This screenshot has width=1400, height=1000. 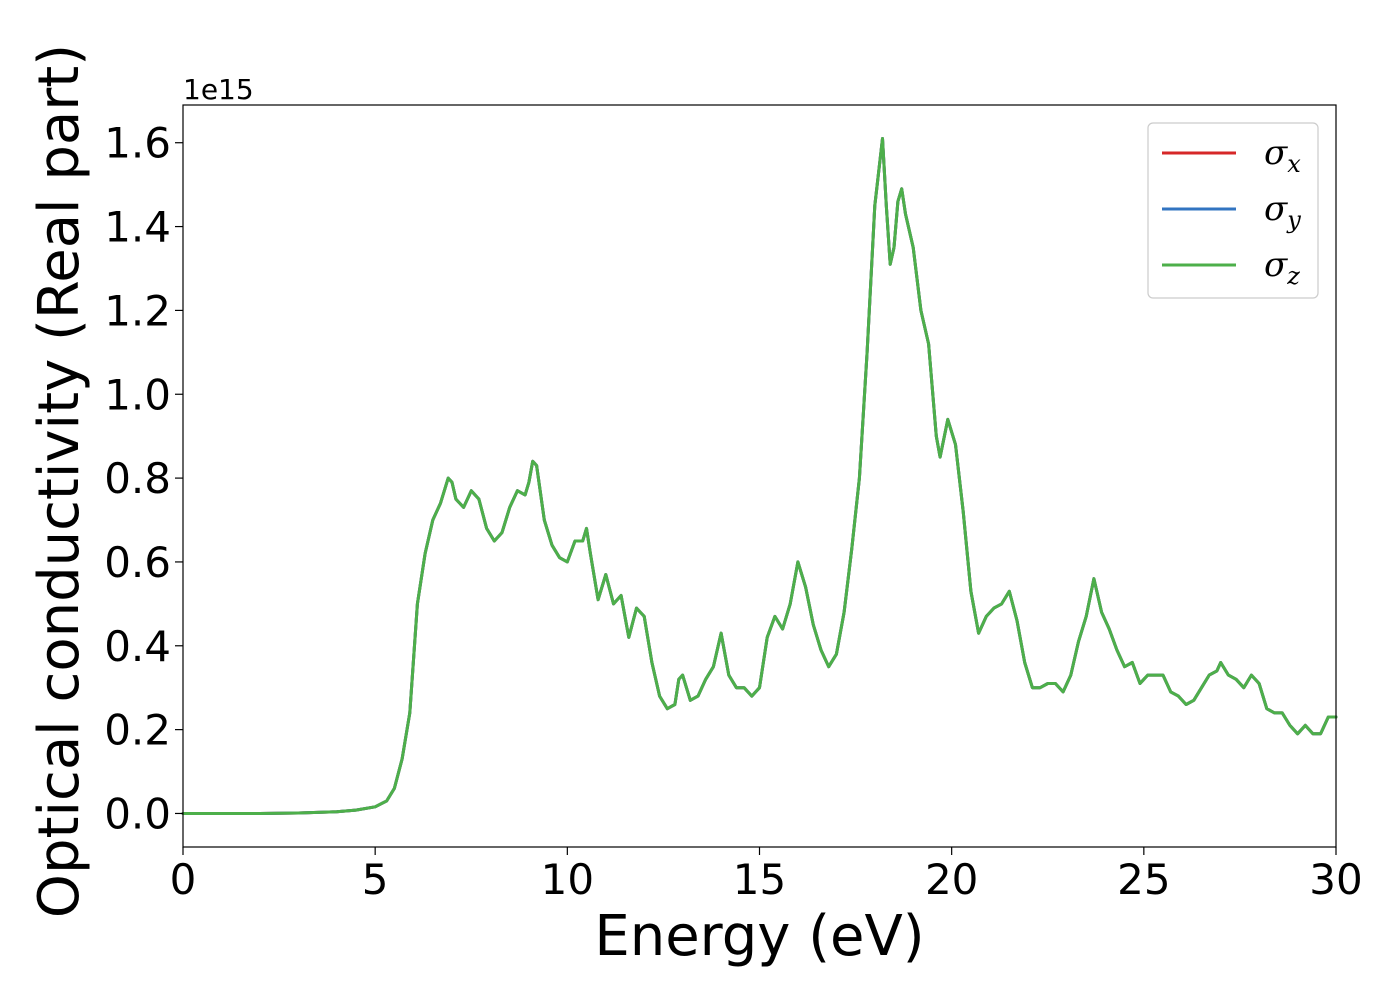 What do you see at coordinates (59, 481) in the screenshot?
I see `y-axis-label: Optical conductivity (Real part)` at bounding box center [59, 481].